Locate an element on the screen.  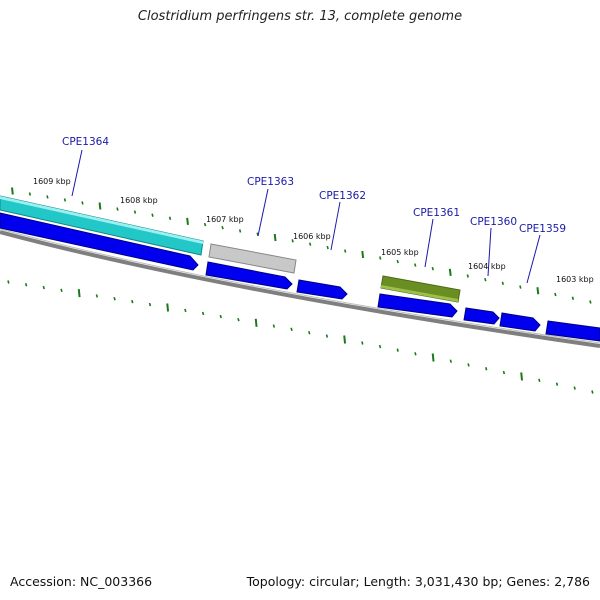
tick-label-1607: 1607 kbp is located at coordinates (225, 219).